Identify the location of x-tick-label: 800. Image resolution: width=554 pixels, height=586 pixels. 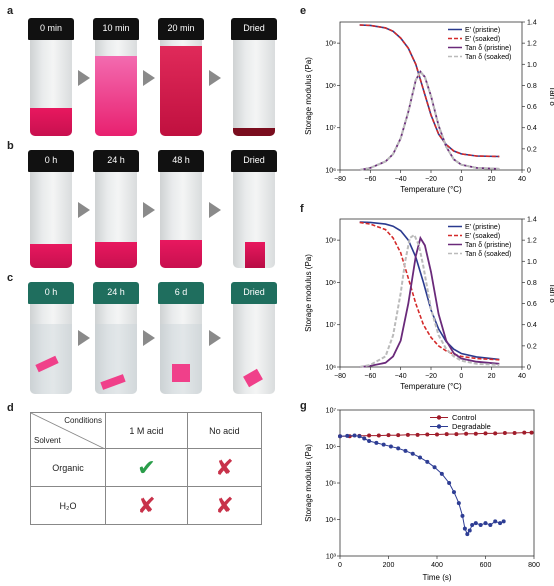
(534, 565).